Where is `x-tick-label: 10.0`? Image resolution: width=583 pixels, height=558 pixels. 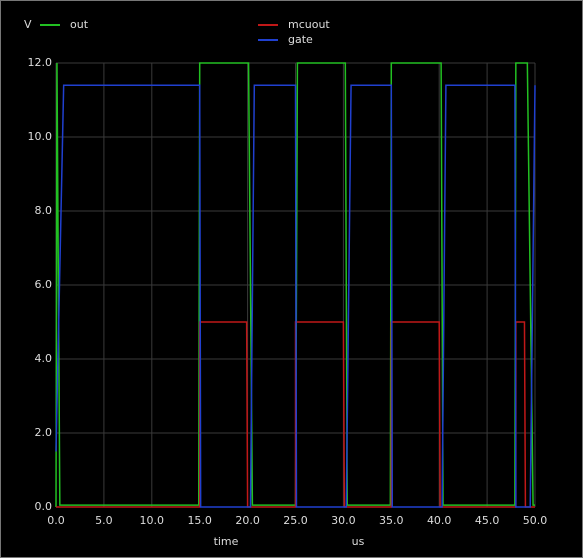 x-tick-label: 10.0 is located at coordinates (152, 520).